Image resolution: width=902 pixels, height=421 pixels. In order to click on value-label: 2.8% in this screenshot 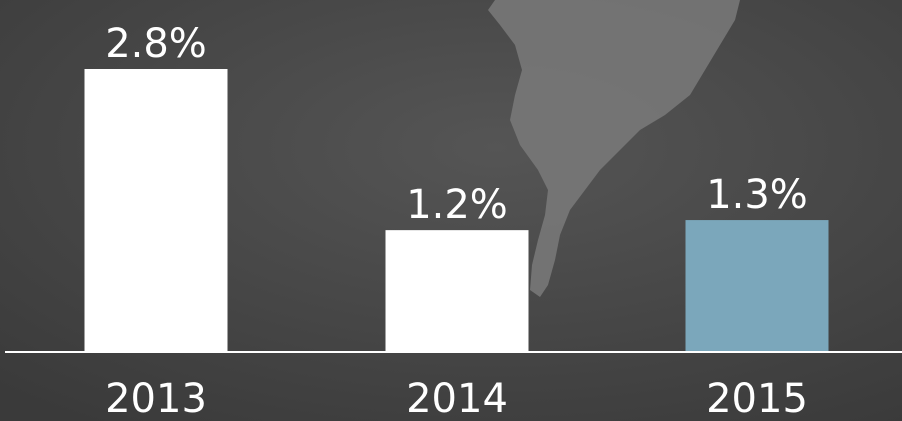, I will do `click(156, 44)`.